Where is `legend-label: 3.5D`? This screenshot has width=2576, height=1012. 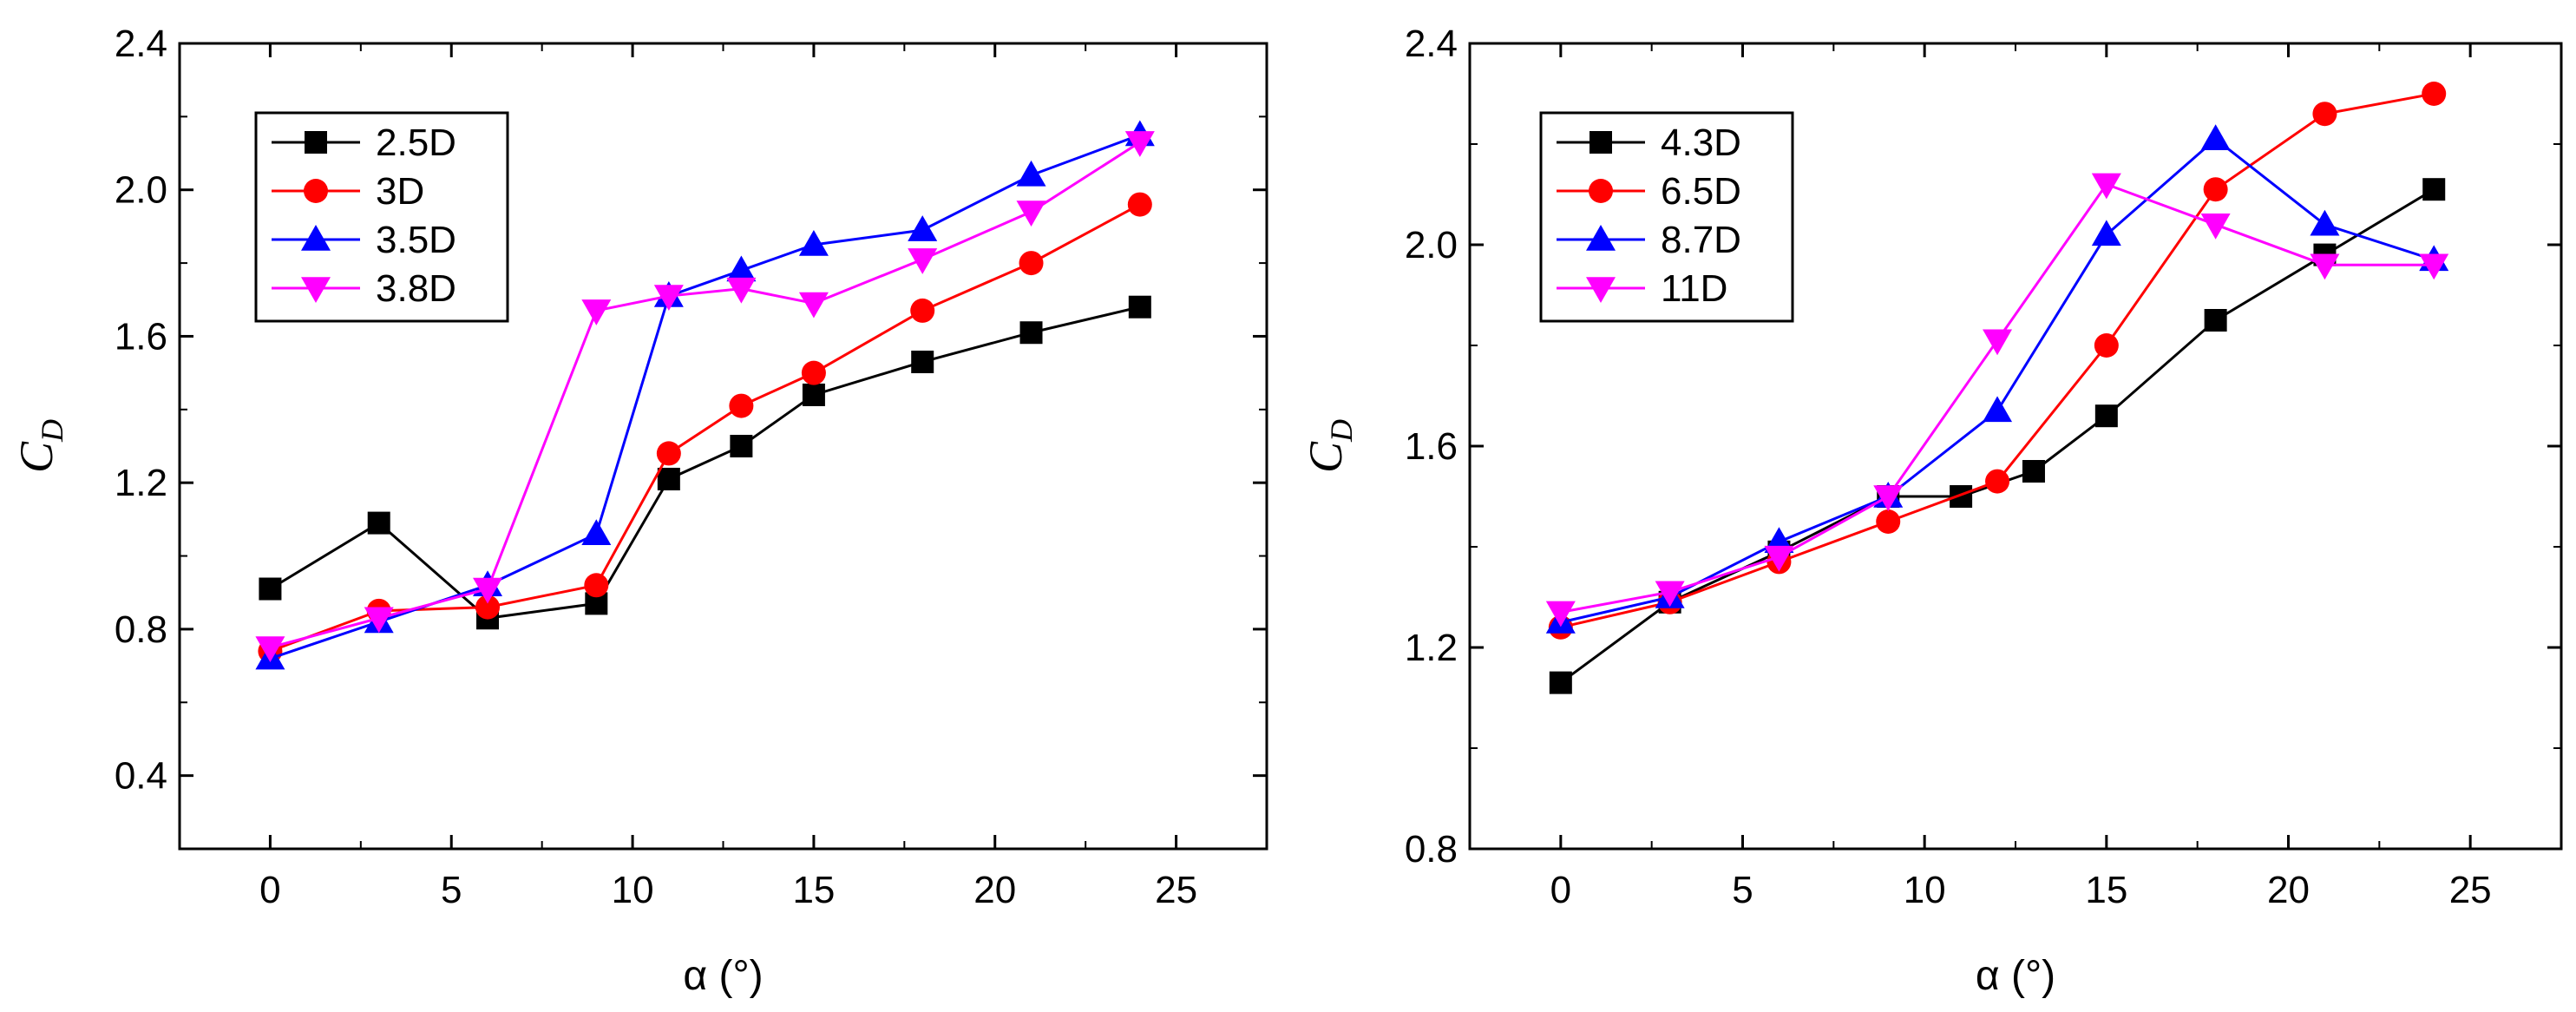
legend-label: 3.5D is located at coordinates (416, 240).